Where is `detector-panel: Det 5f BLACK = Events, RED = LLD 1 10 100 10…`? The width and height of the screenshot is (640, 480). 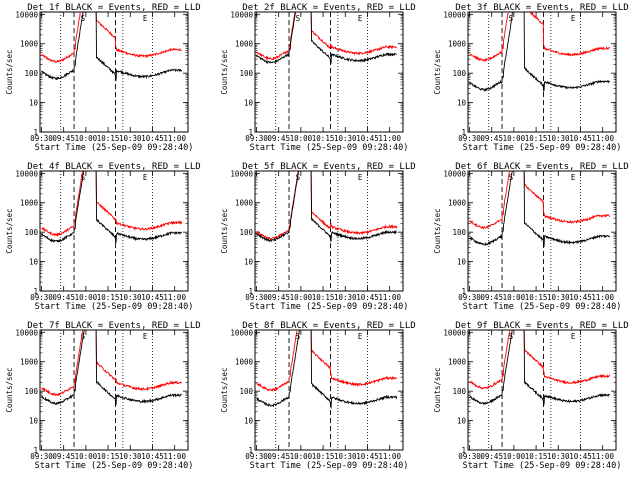
detector-panel: Det 5f BLACK = Events, RED = LLD 1 10 100 10… is located at coordinates (318, 237).